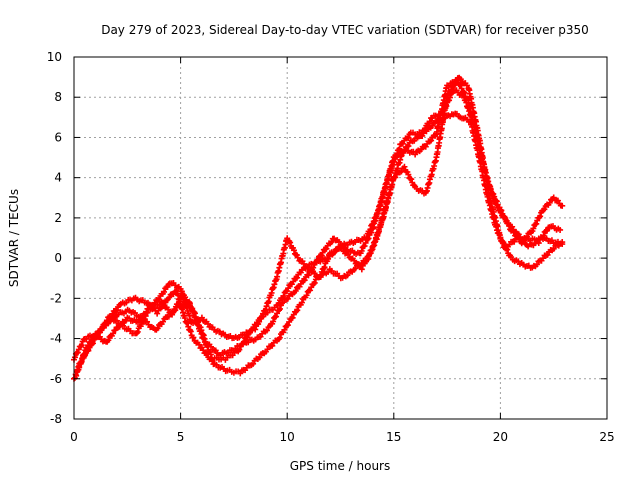 This screenshot has width=640, height=480. I want to click on y-tick-label: 4, so click(58, 178).